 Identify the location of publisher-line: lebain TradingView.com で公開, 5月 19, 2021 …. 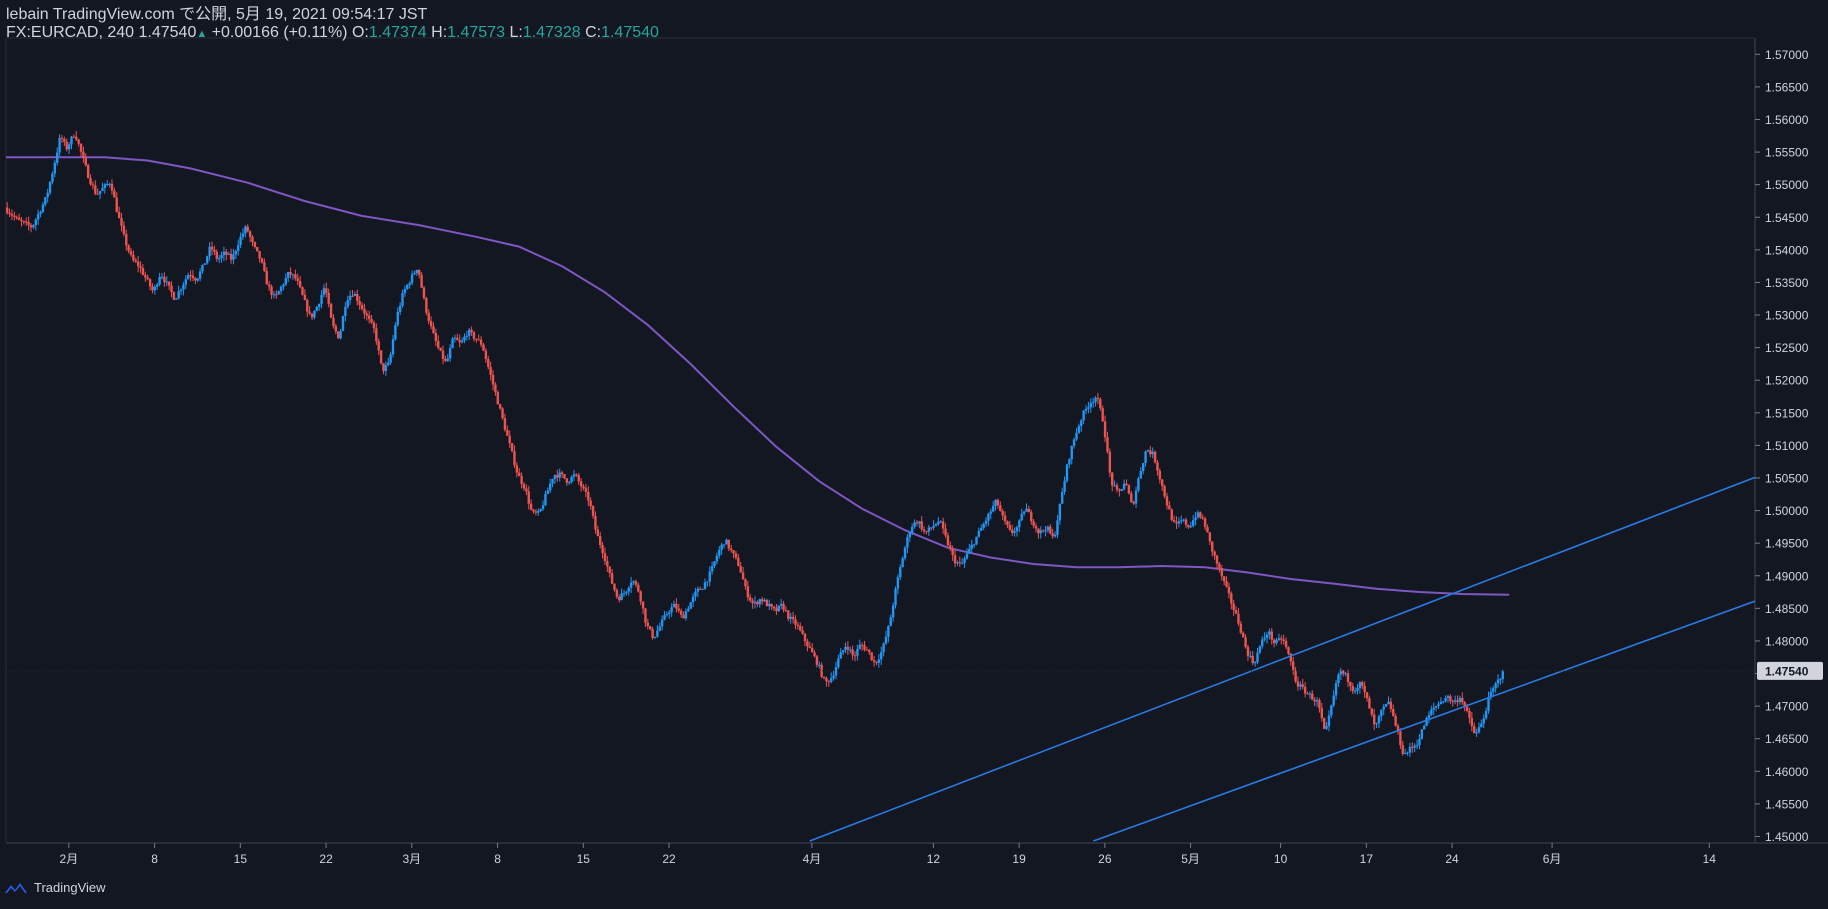
(217, 14).